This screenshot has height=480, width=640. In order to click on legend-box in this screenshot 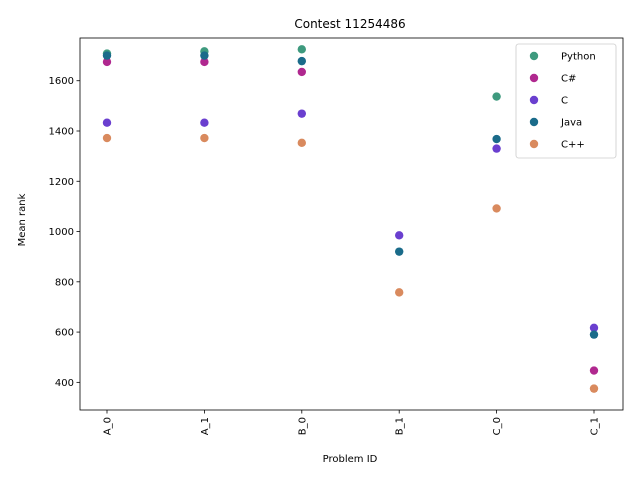, I will do `click(566, 101)`.